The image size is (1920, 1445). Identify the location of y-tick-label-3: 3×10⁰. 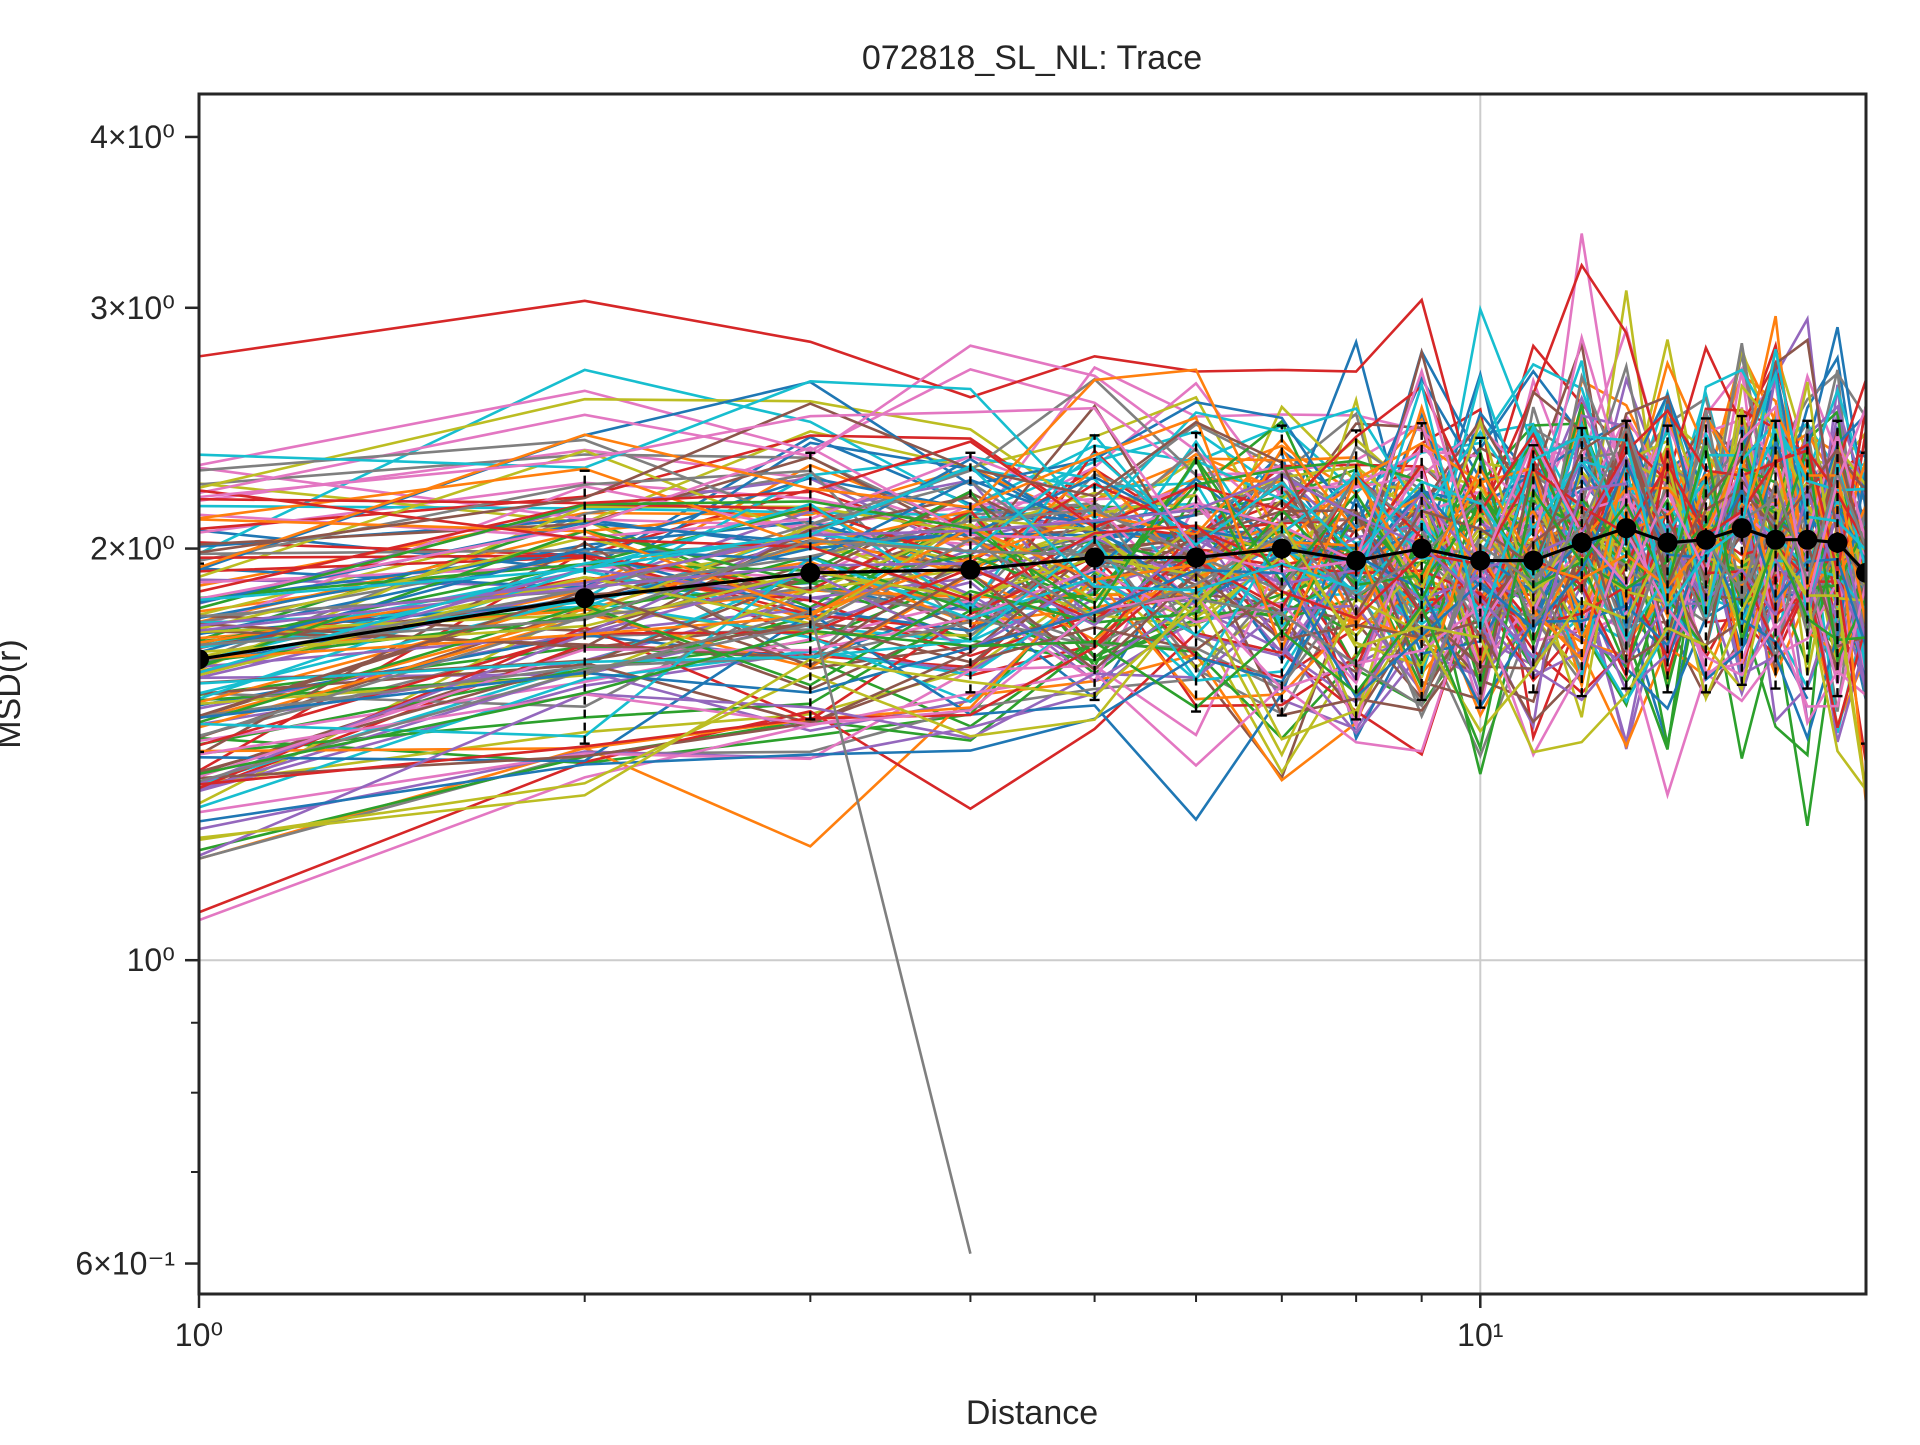
(132, 308).